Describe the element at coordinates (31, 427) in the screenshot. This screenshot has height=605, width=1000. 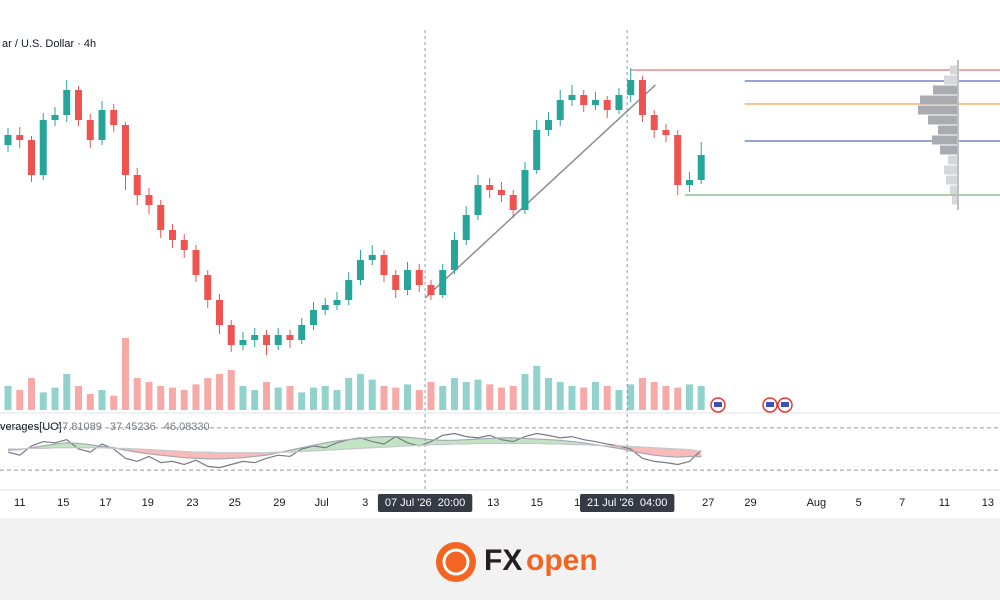
I see `indicator-label: verages[UO]` at that location.